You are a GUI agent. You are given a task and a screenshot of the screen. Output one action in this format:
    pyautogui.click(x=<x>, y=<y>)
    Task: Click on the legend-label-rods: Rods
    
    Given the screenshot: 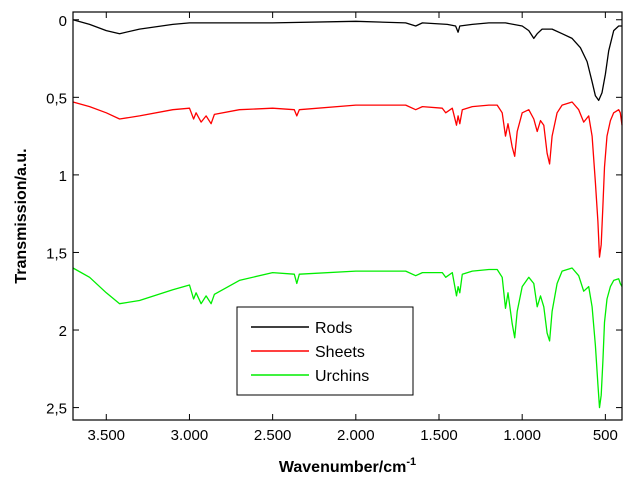 What is the action you would take?
    pyautogui.click(x=333, y=328)
    